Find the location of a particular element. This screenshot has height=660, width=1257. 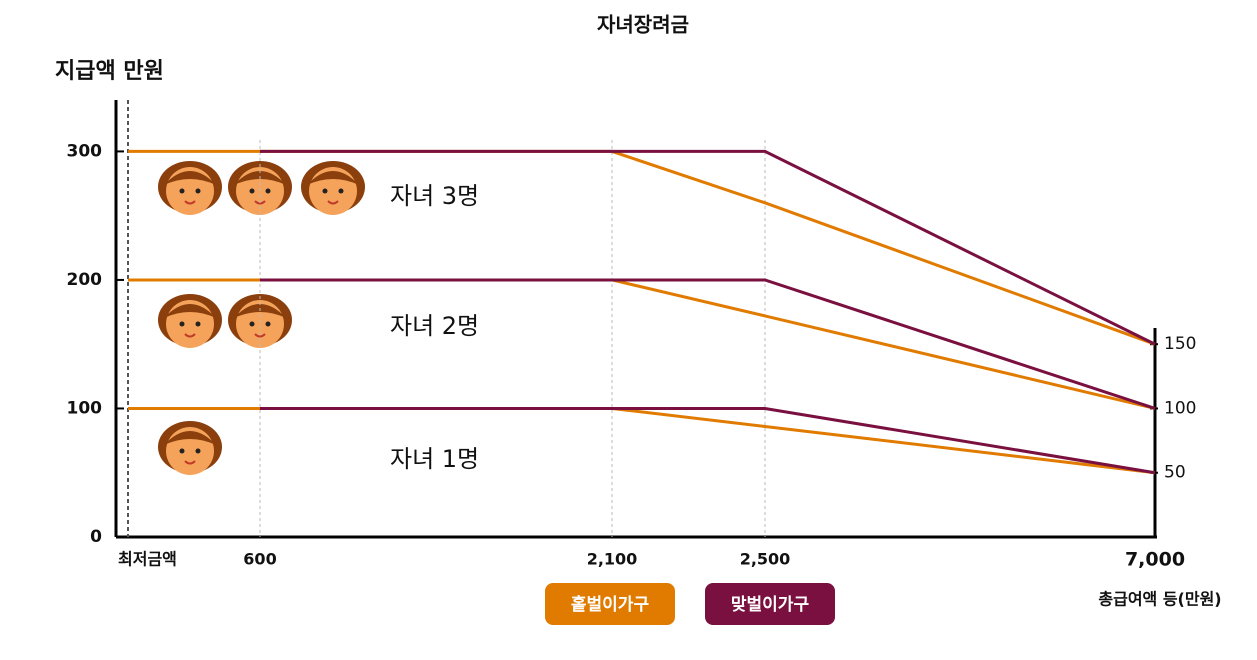

y2-tick-label: 100 is located at coordinates (1180, 408).